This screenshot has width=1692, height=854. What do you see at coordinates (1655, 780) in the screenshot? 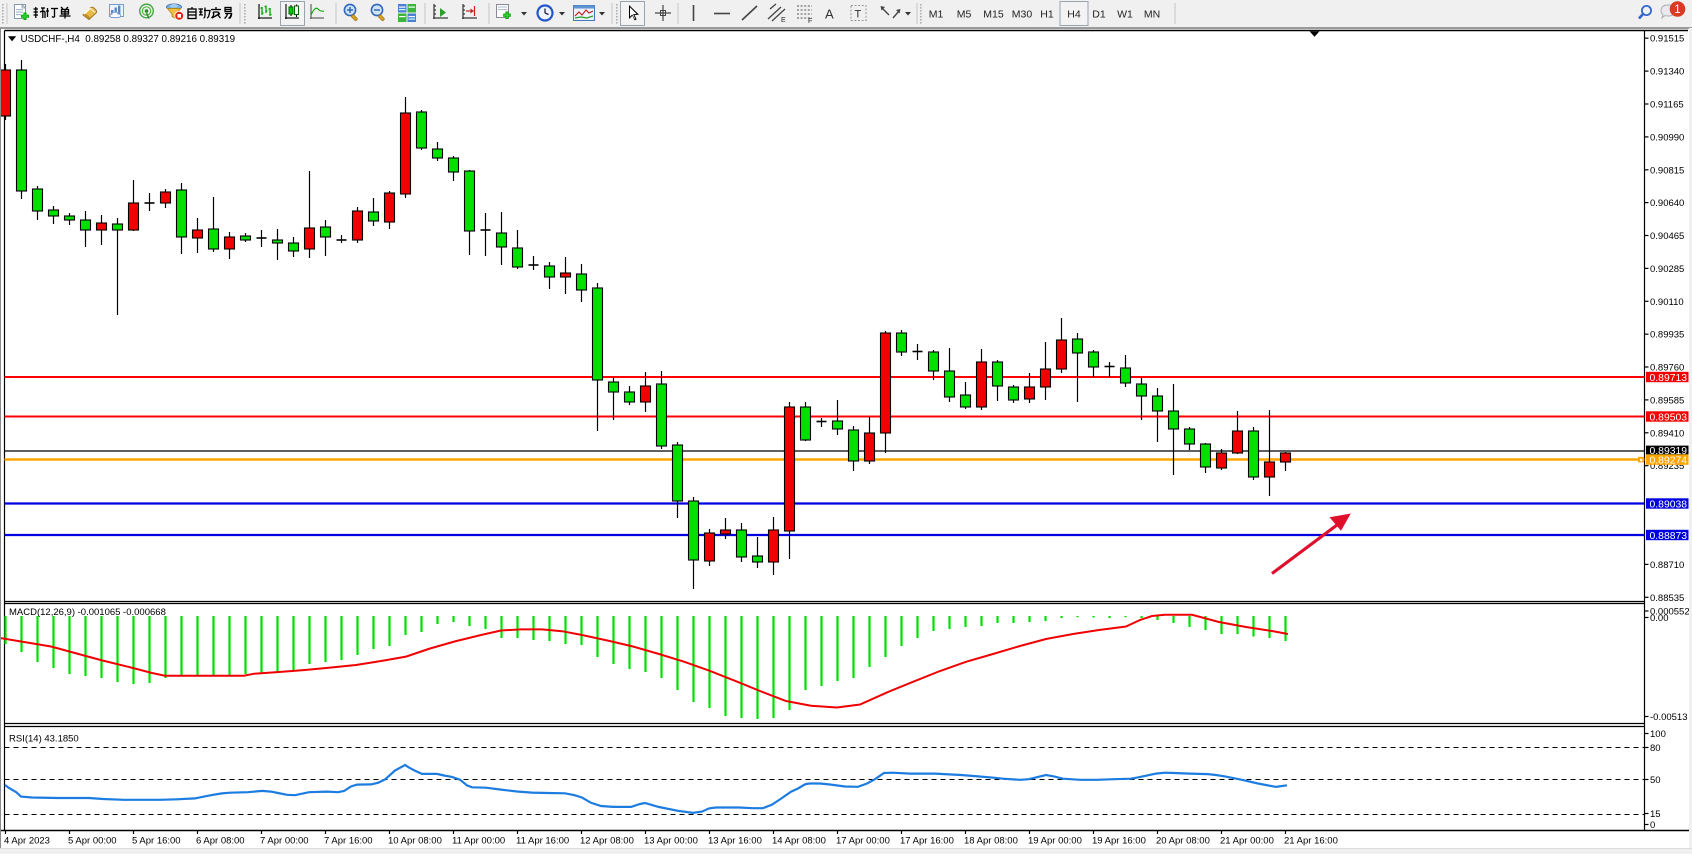
I see `svg-text: 50` at bounding box center [1655, 780].